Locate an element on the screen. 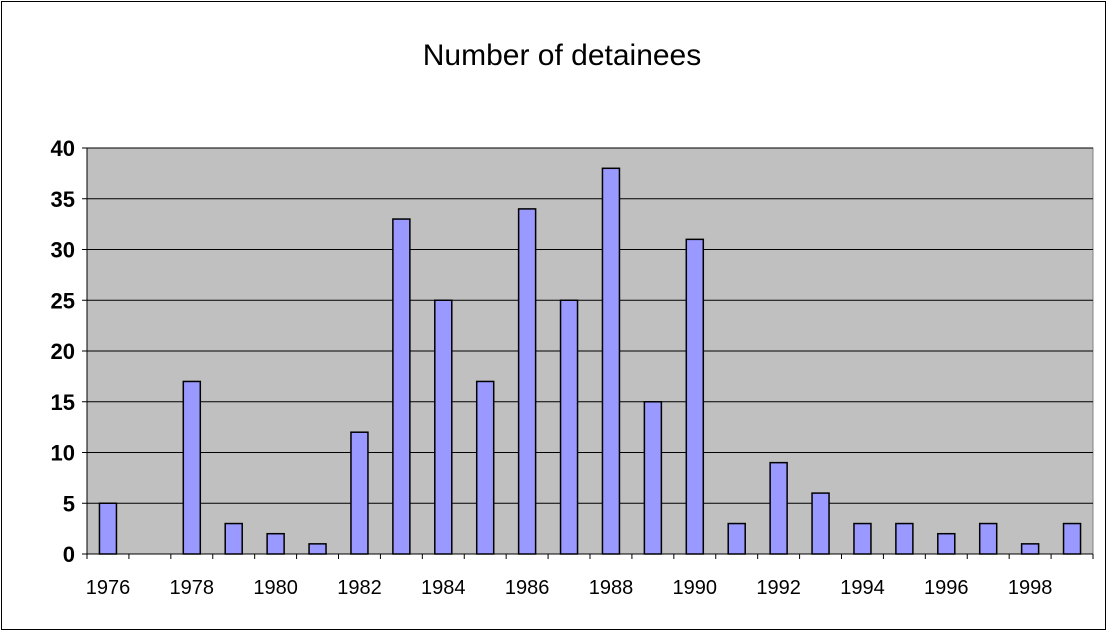 The width and height of the screenshot is (1107, 631). x-tick-label: 1984 is located at coordinates (443, 588).